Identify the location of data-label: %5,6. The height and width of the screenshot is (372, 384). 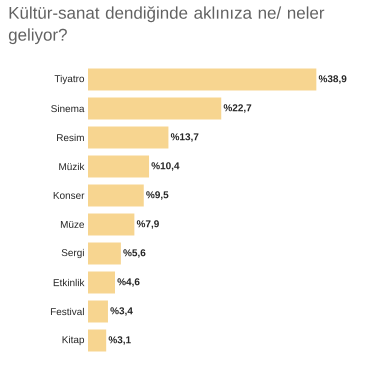
(134, 253).